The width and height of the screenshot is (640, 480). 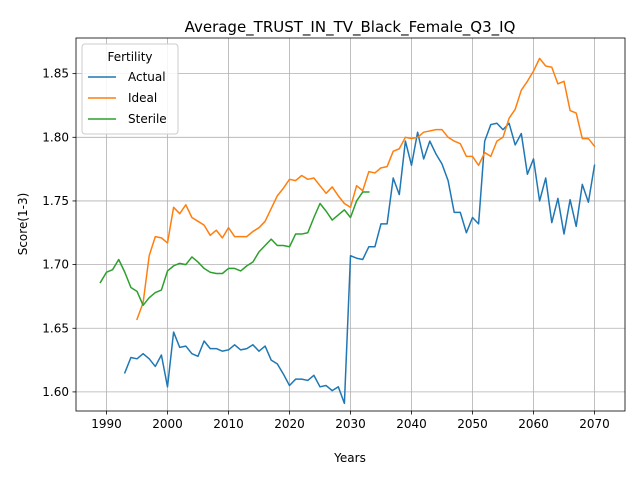 What do you see at coordinates (533, 424) in the screenshot?
I see `x-tick-label: 2060` at bounding box center [533, 424].